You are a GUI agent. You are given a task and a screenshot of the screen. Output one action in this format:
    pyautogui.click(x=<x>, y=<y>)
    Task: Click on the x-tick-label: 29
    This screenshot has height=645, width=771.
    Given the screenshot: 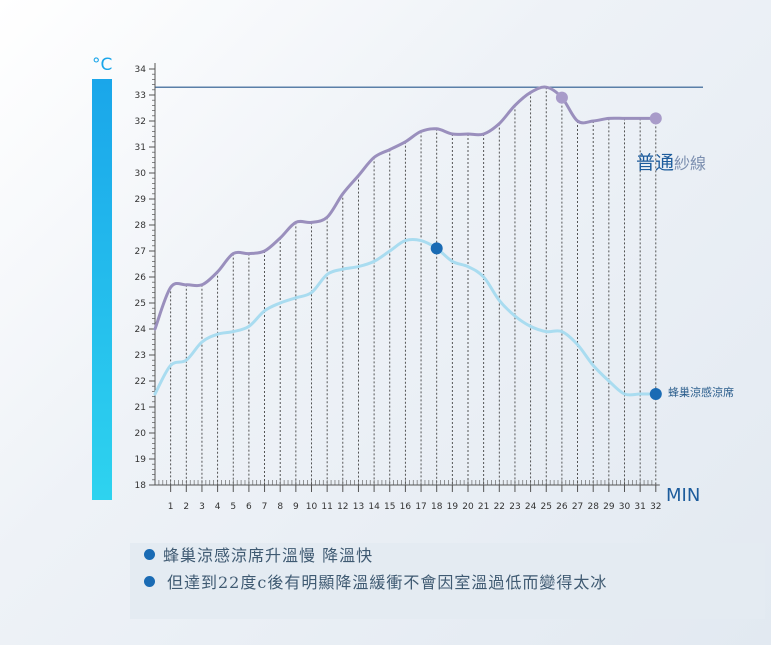 What is the action you would take?
    pyautogui.click(x=609, y=507)
    